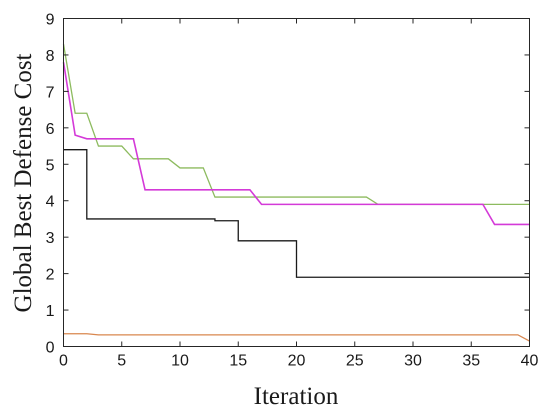 This screenshot has height=417, width=550. I want to click on y-tick-label: 3, so click(50, 238).